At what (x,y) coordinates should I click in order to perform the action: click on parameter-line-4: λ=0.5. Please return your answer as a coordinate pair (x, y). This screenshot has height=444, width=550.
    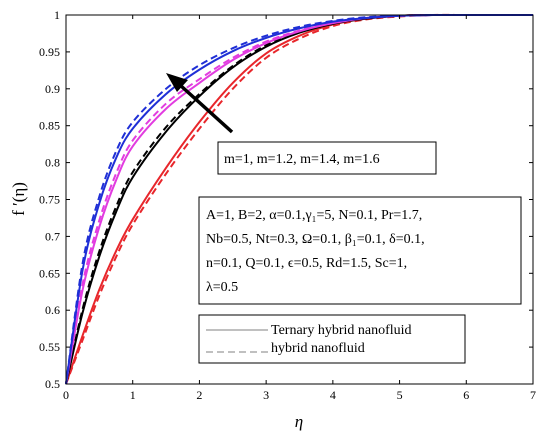
    Looking at the image, I should click on (222, 287).